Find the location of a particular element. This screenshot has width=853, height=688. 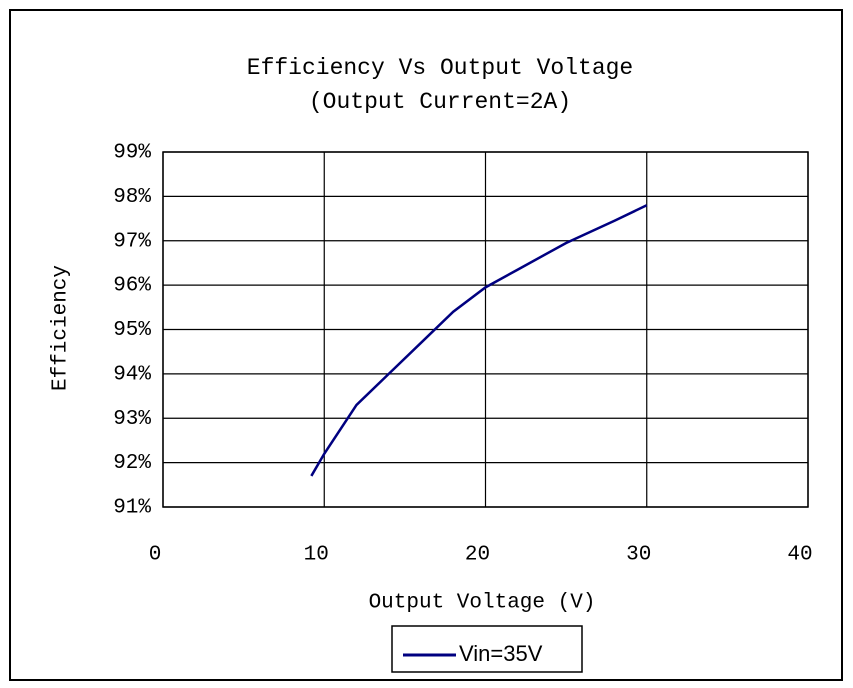

y-tick-label: 97% is located at coordinates (132, 241).